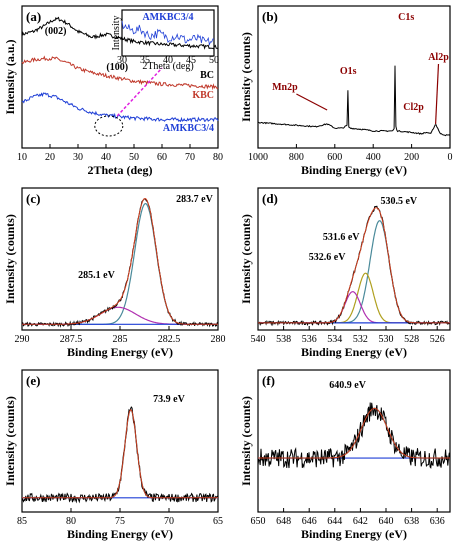  I want to click on x-tick-label: 636, so click(437, 521).